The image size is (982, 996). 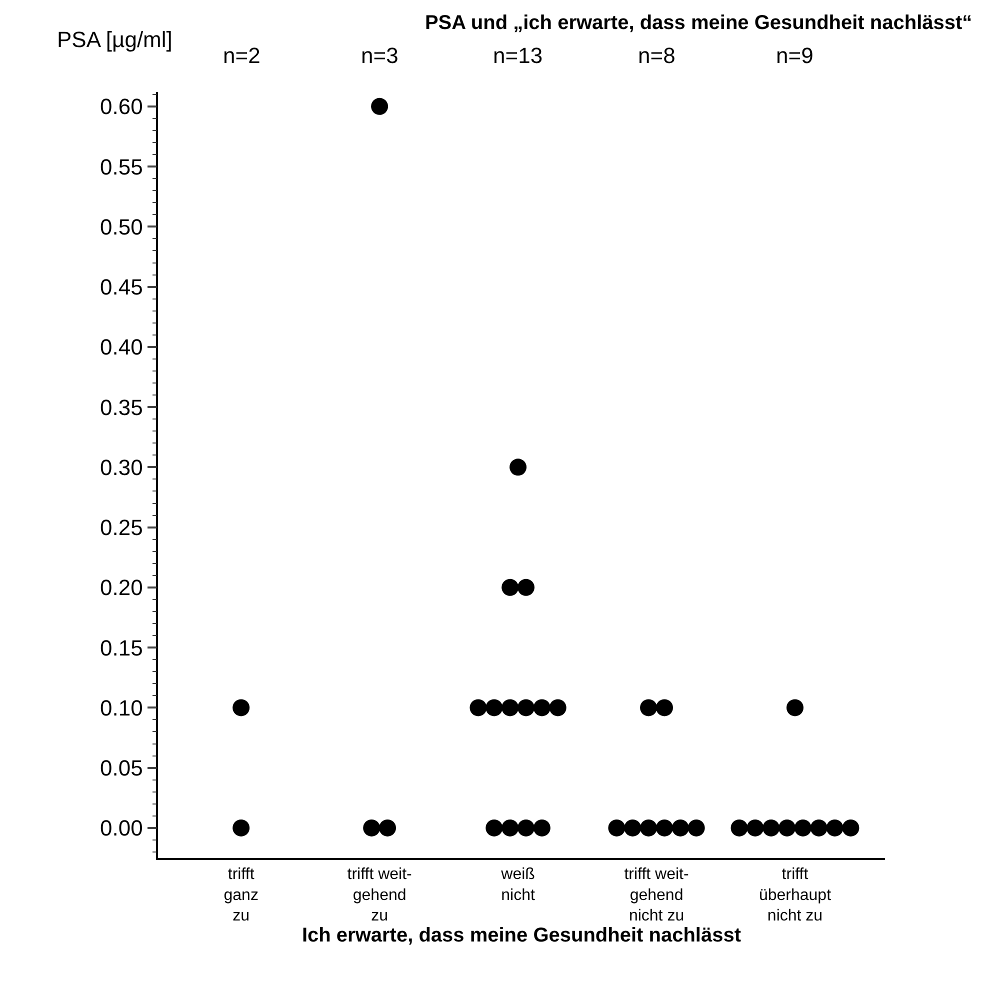 I want to click on y-tick-label: 0.35, so click(x=121, y=407).